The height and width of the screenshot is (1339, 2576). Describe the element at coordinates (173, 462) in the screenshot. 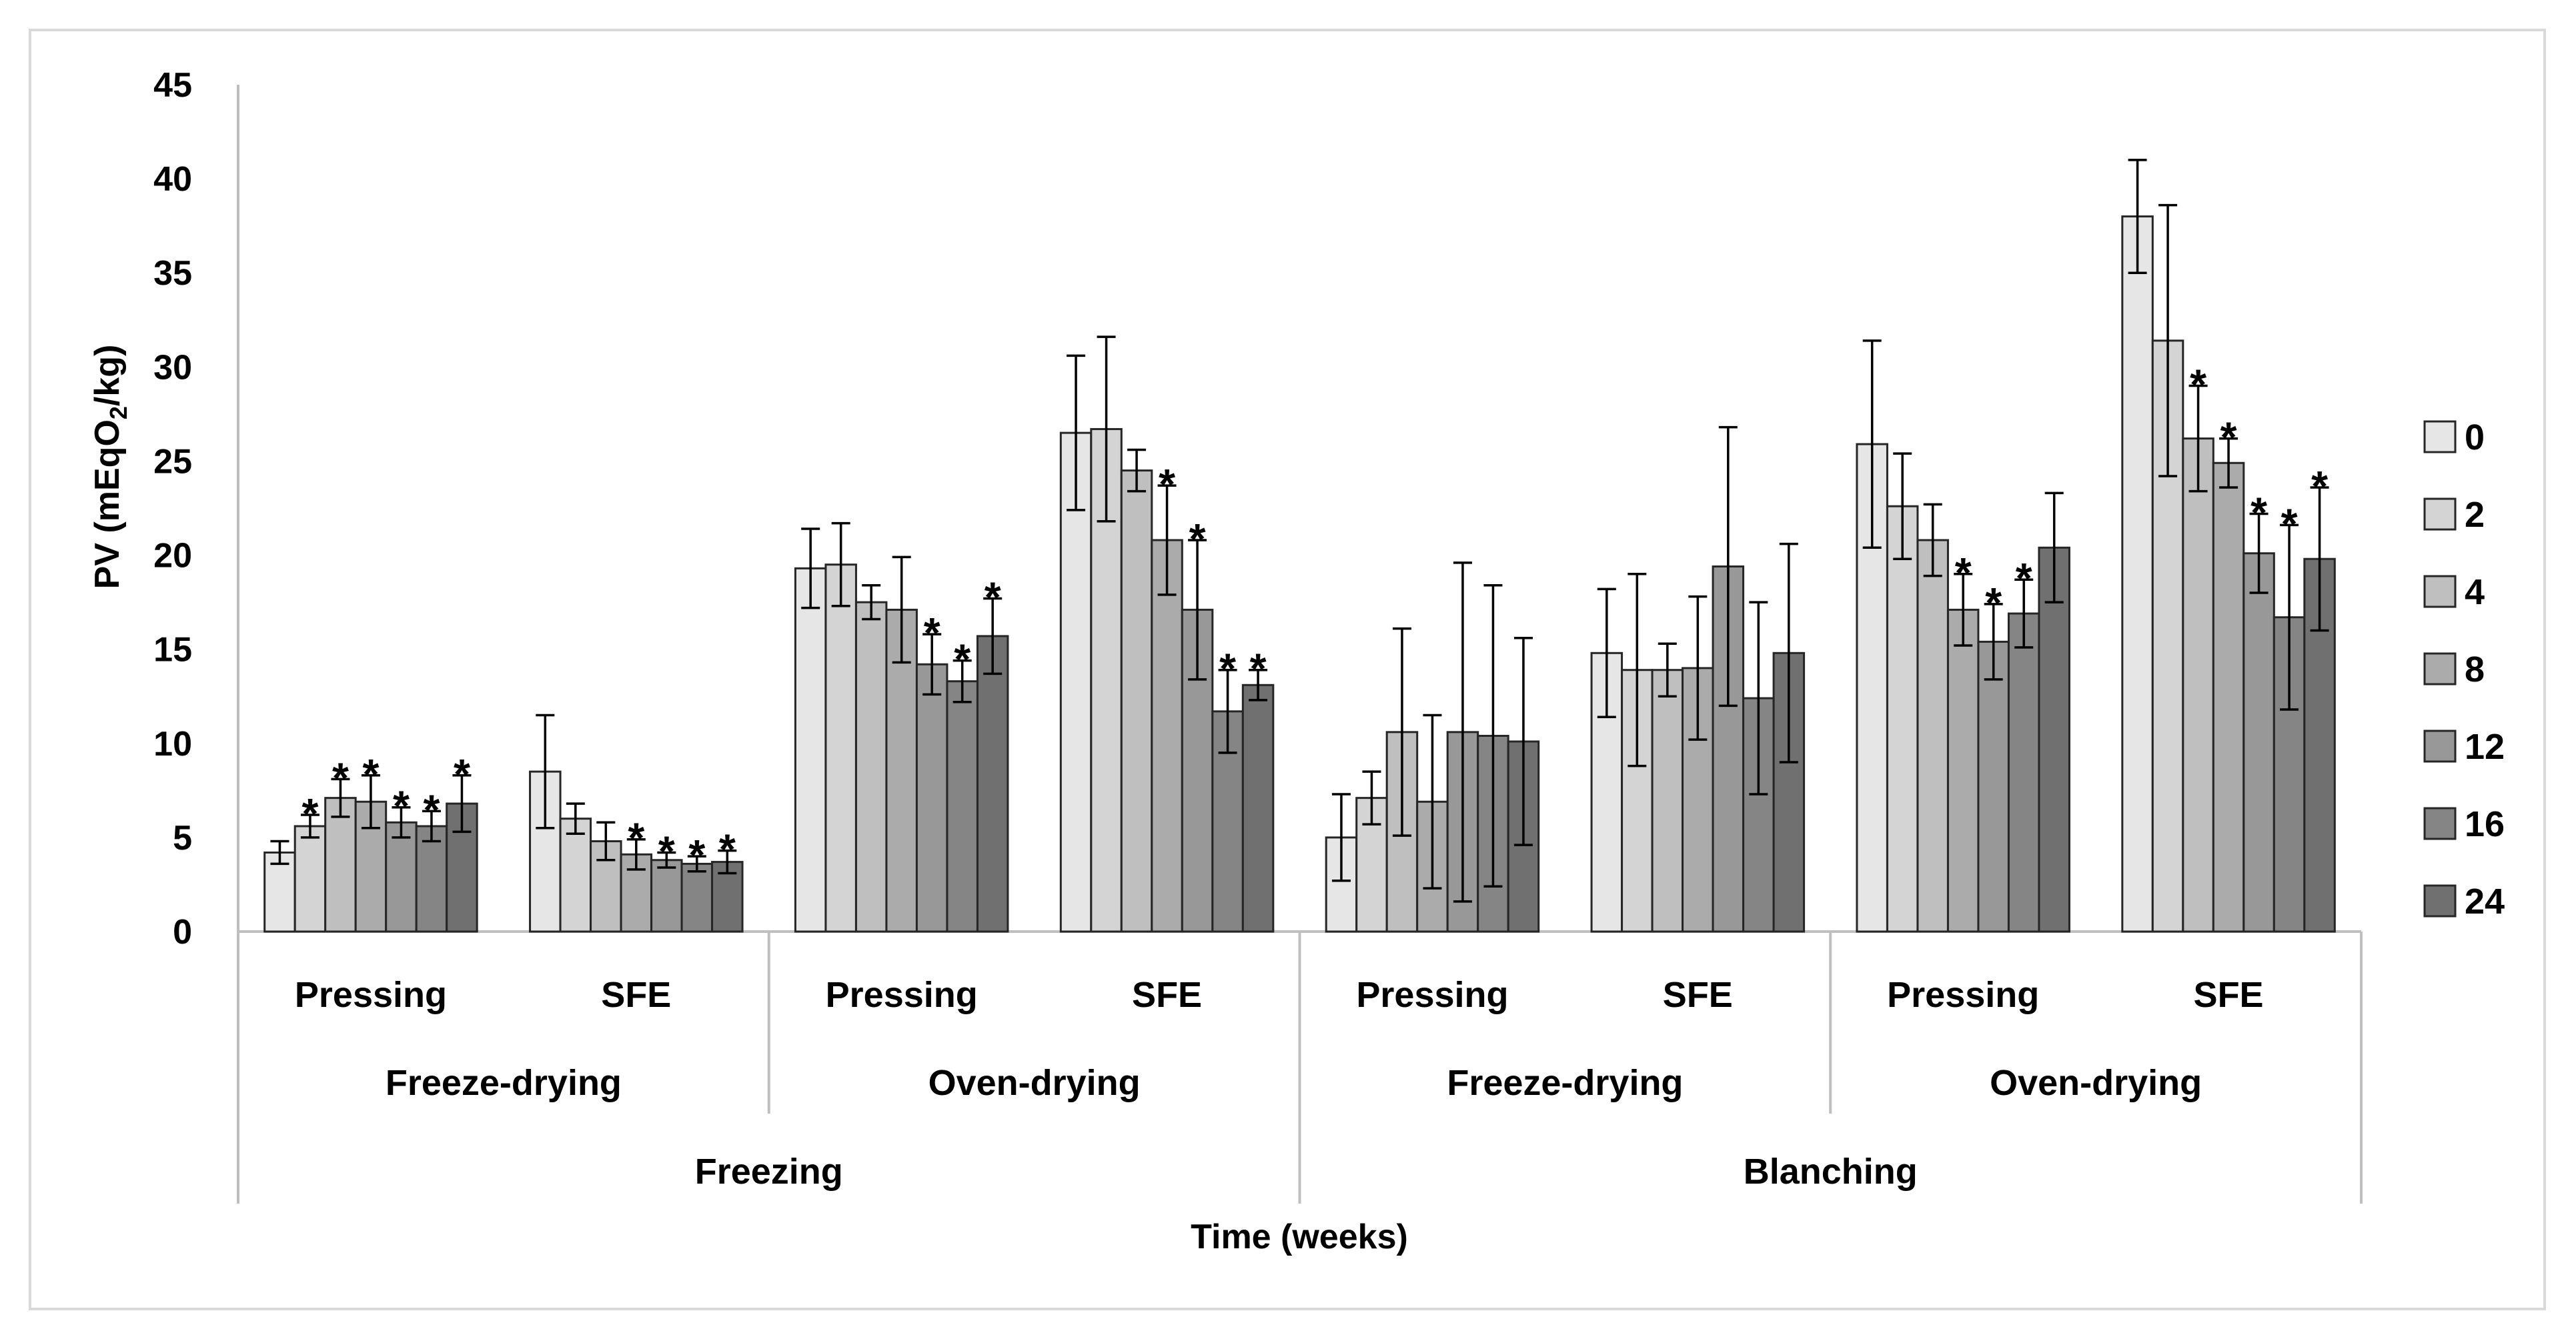

I see `y-tick-label: 25` at that location.